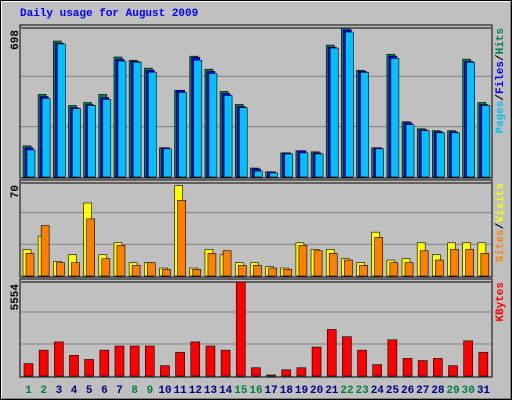 This screenshot has height=400, width=512. I want to click on legend-entry: Hits, so click(501, 41).